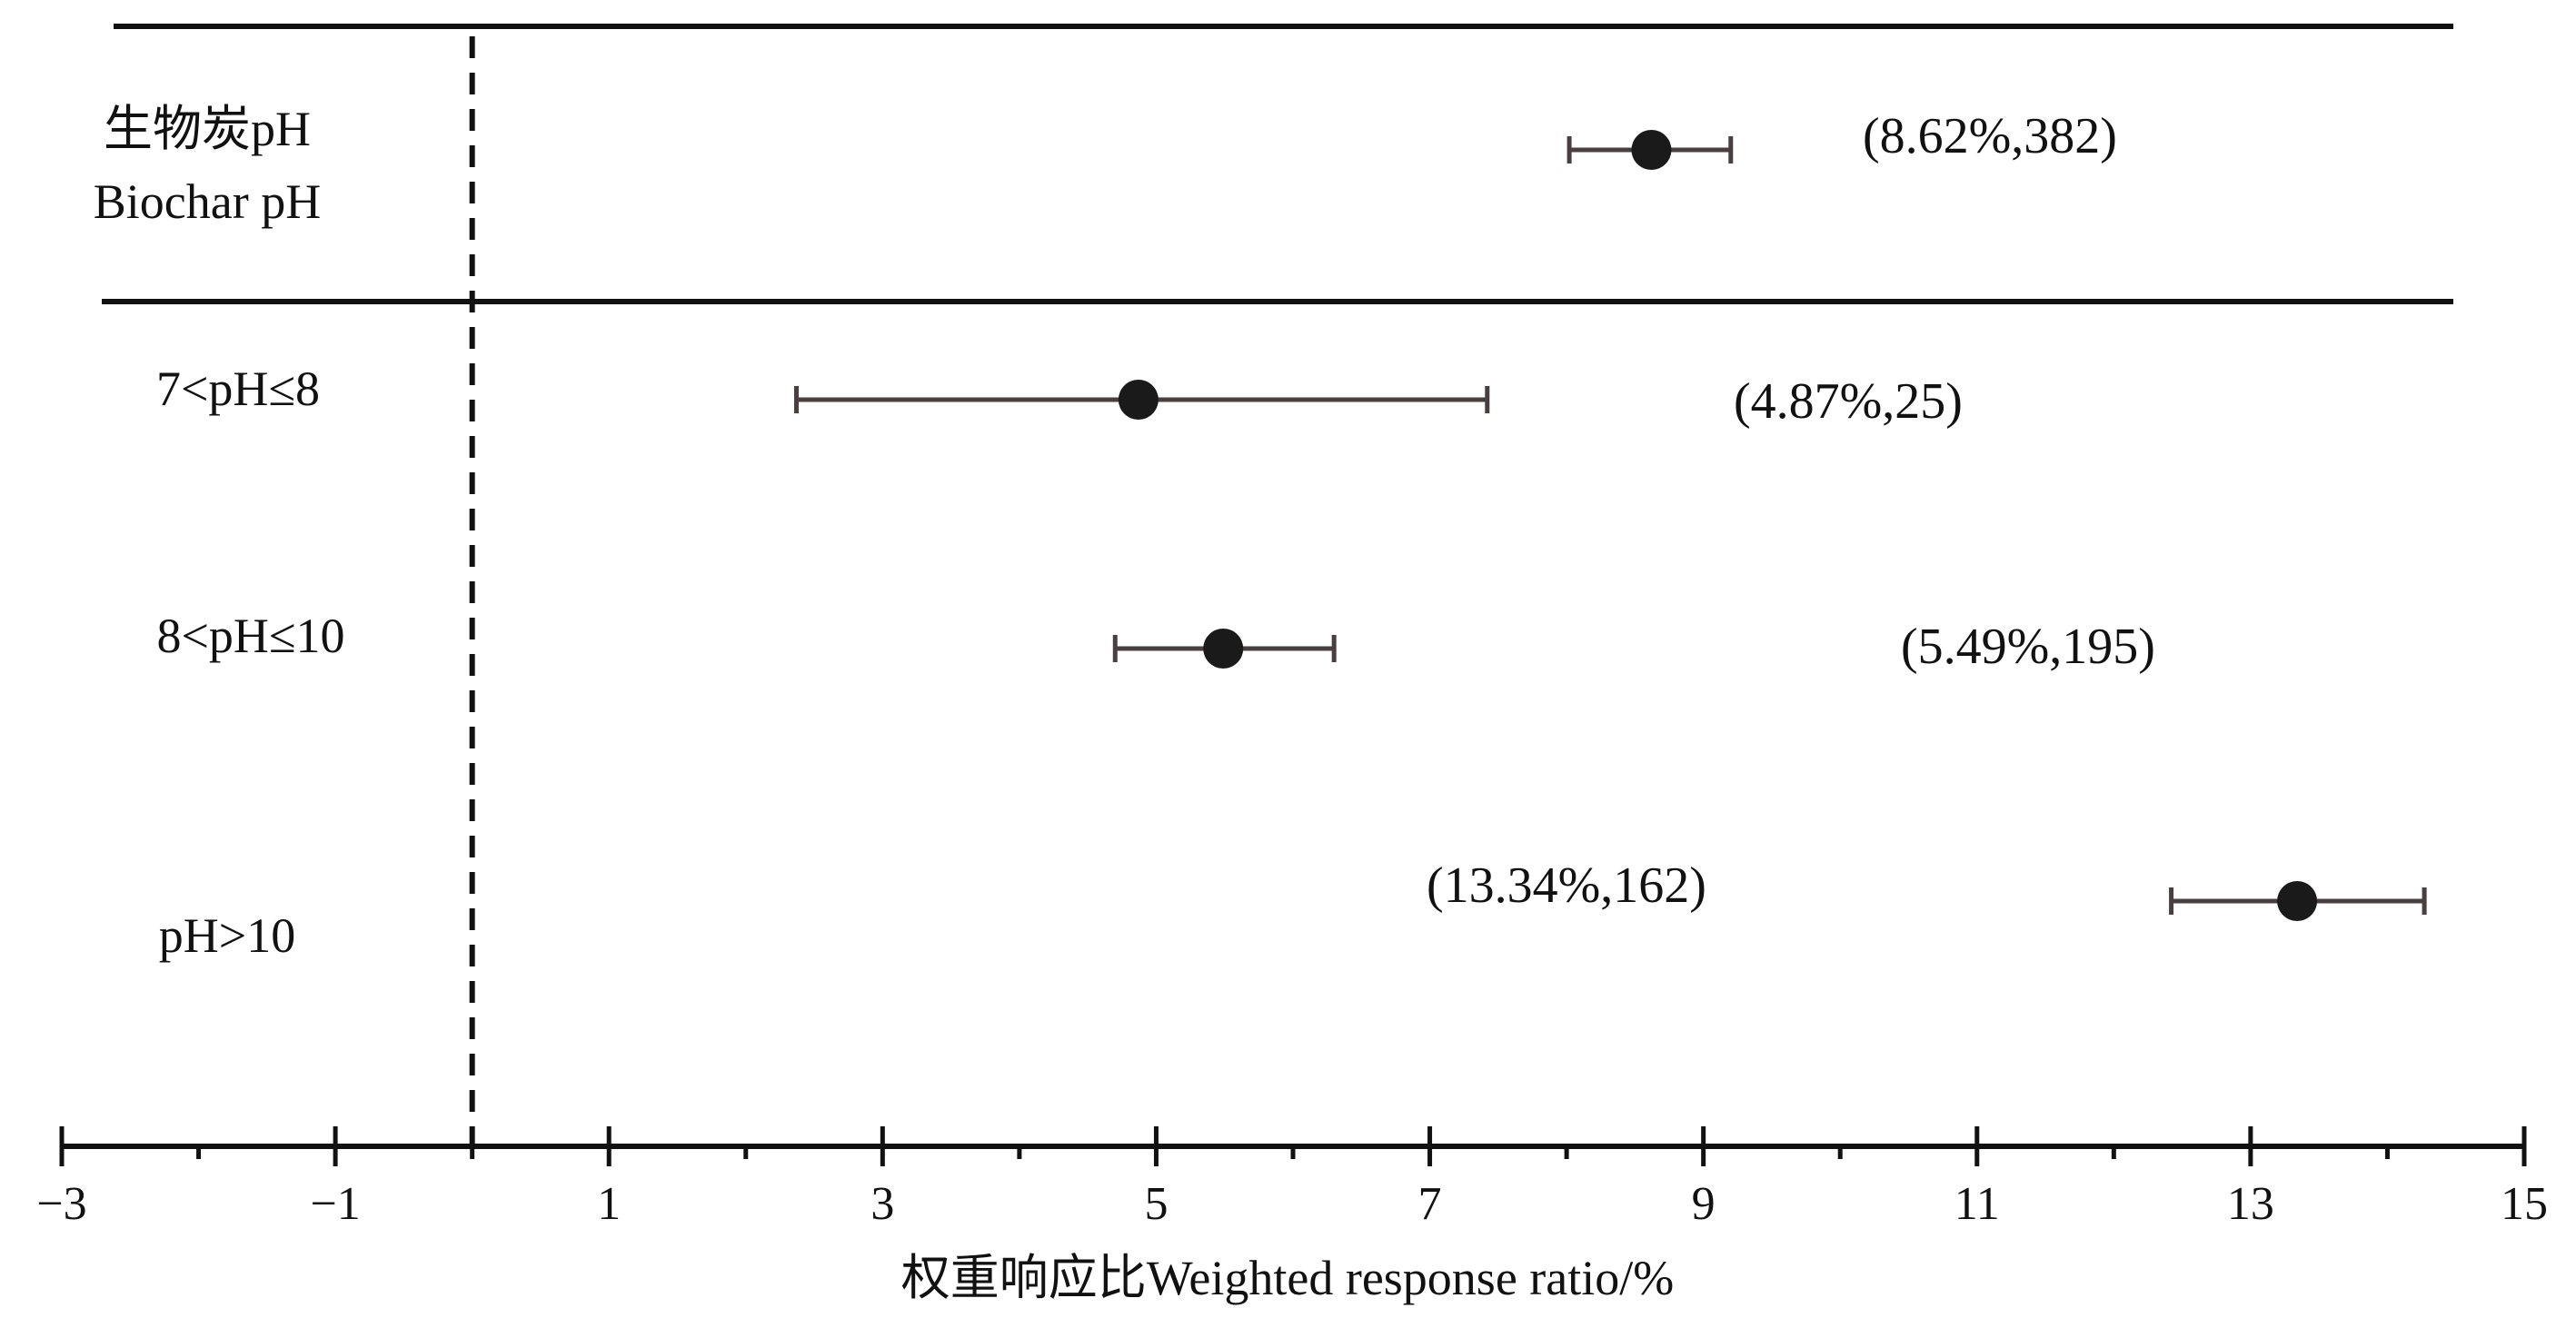 The width and height of the screenshot is (2576, 1318). I want to click on x-tick-label: −3, so click(61, 1204).